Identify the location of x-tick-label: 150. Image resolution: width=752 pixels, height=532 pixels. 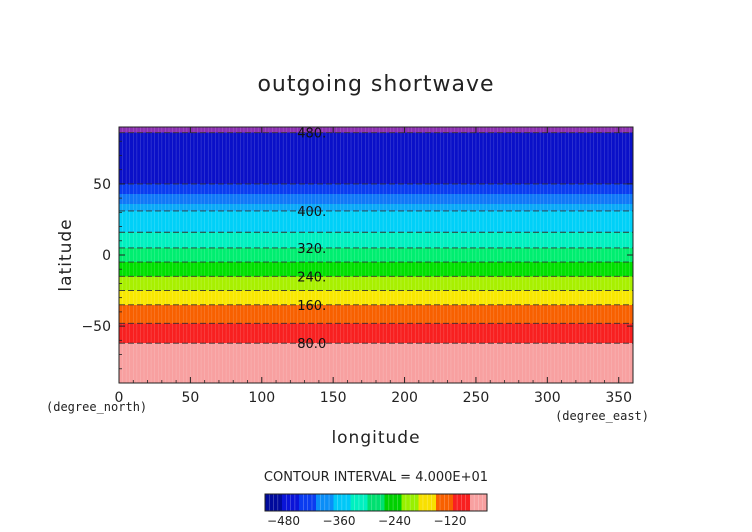
(333, 398).